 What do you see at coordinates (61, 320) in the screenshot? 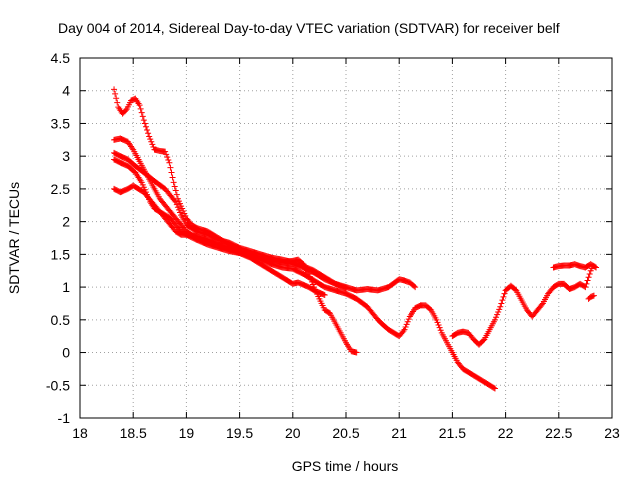
I see `y-tick-label: 0.5` at bounding box center [61, 320].